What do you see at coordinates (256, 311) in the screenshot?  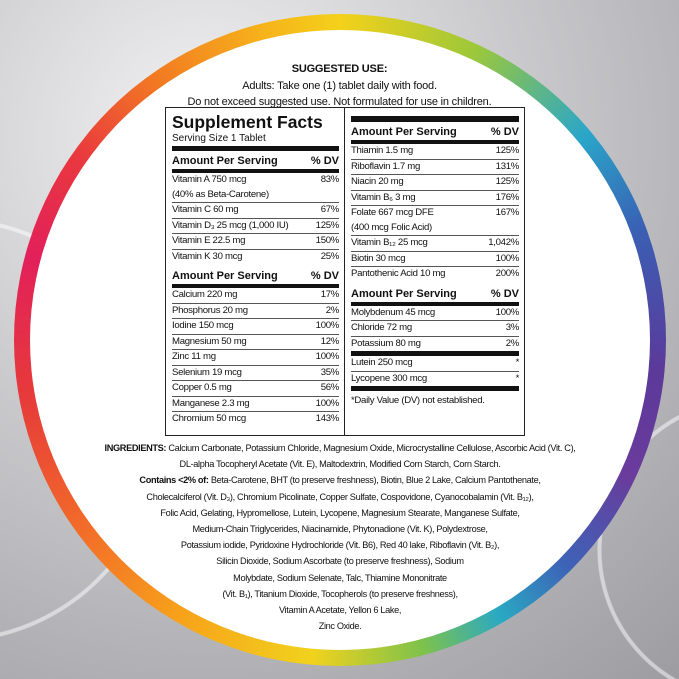 I see `nutrient-row: Phosphorus 20 mg 2%` at bounding box center [256, 311].